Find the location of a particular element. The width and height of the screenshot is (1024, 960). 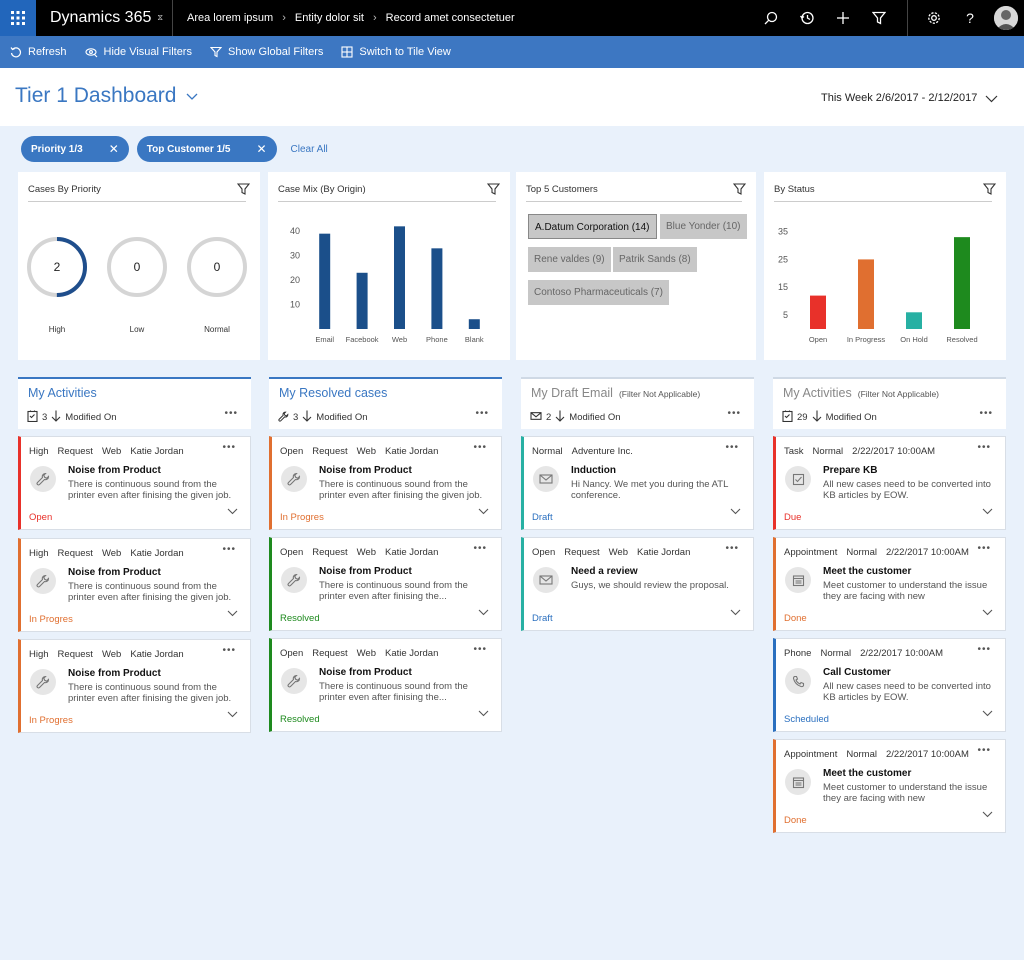

app-launcher-button is located at coordinates (18, 18).